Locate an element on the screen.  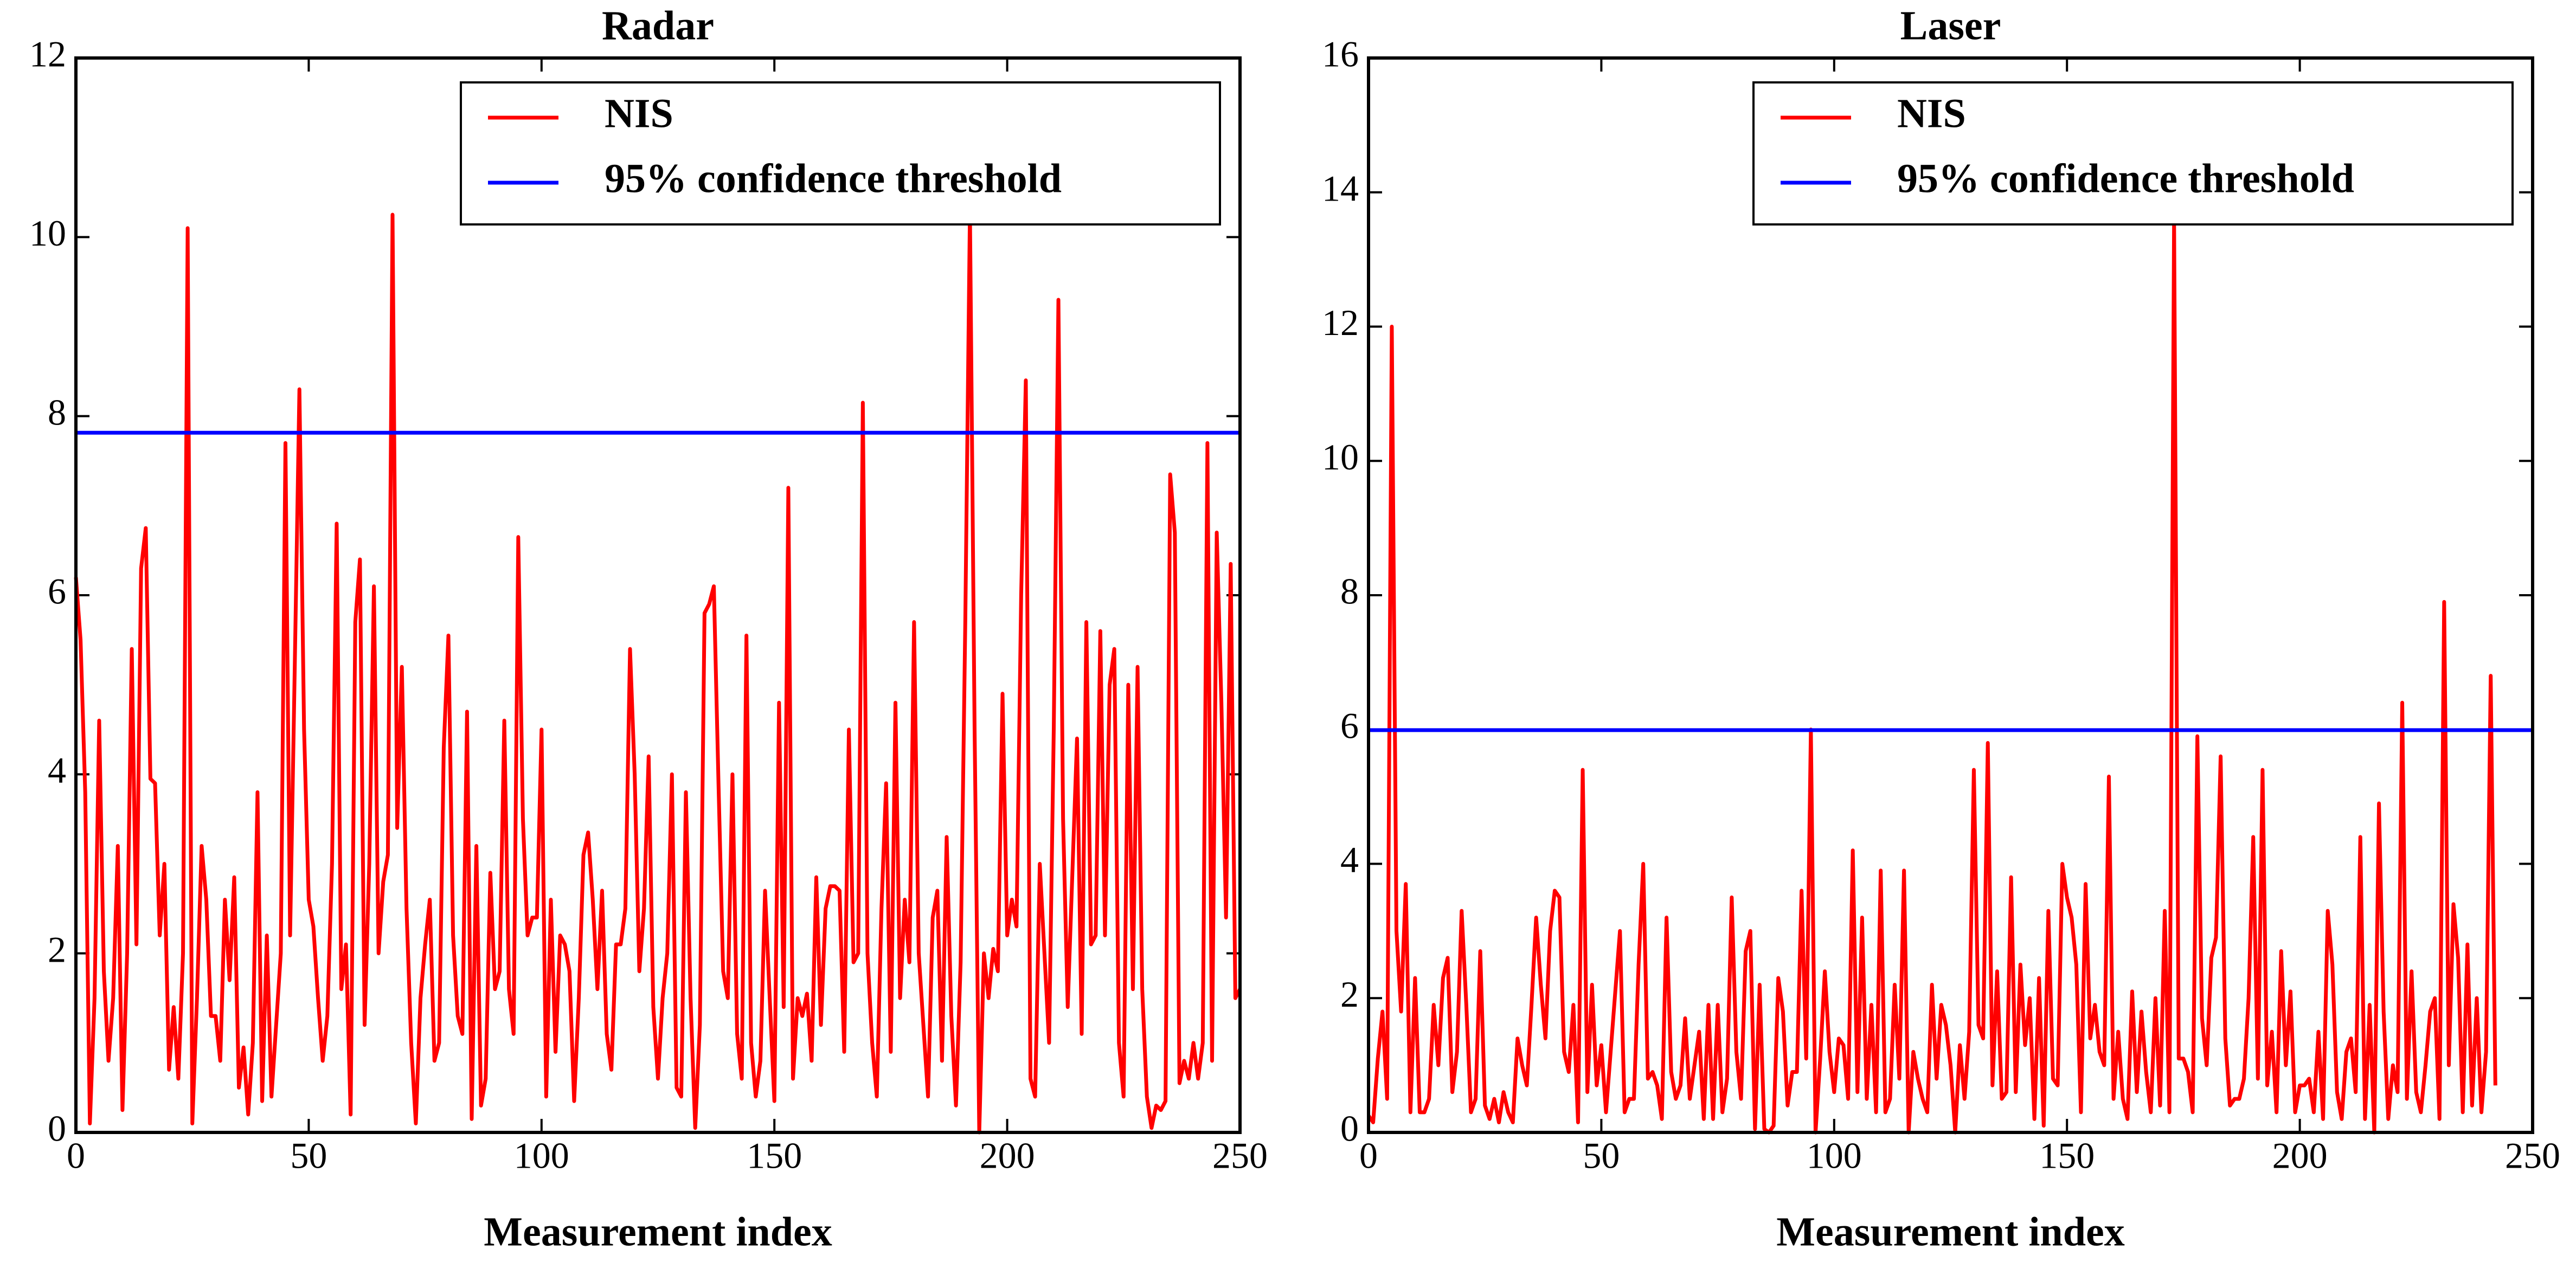
y-tick-label: 14 is located at coordinates (1341, 188).